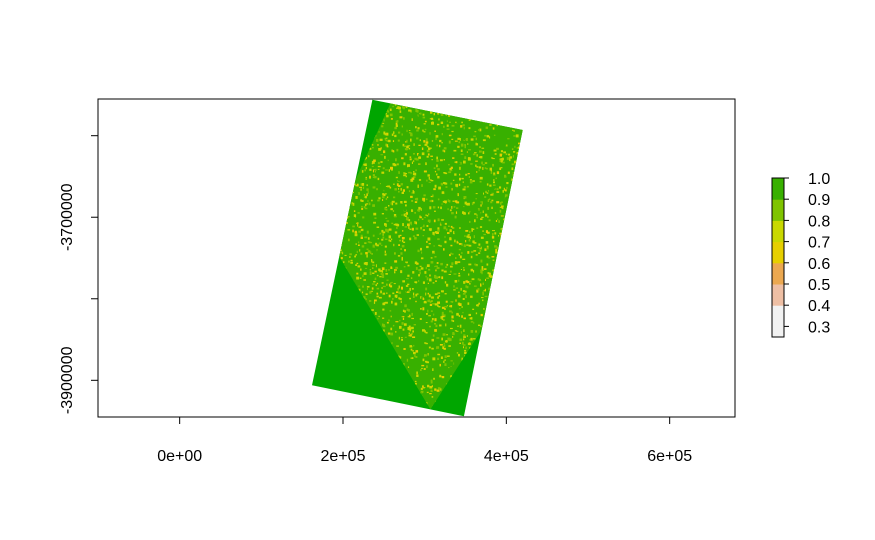 This screenshot has width=875, height=540. I want to click on x-tick-label: 6e+05, so click(669, 456).